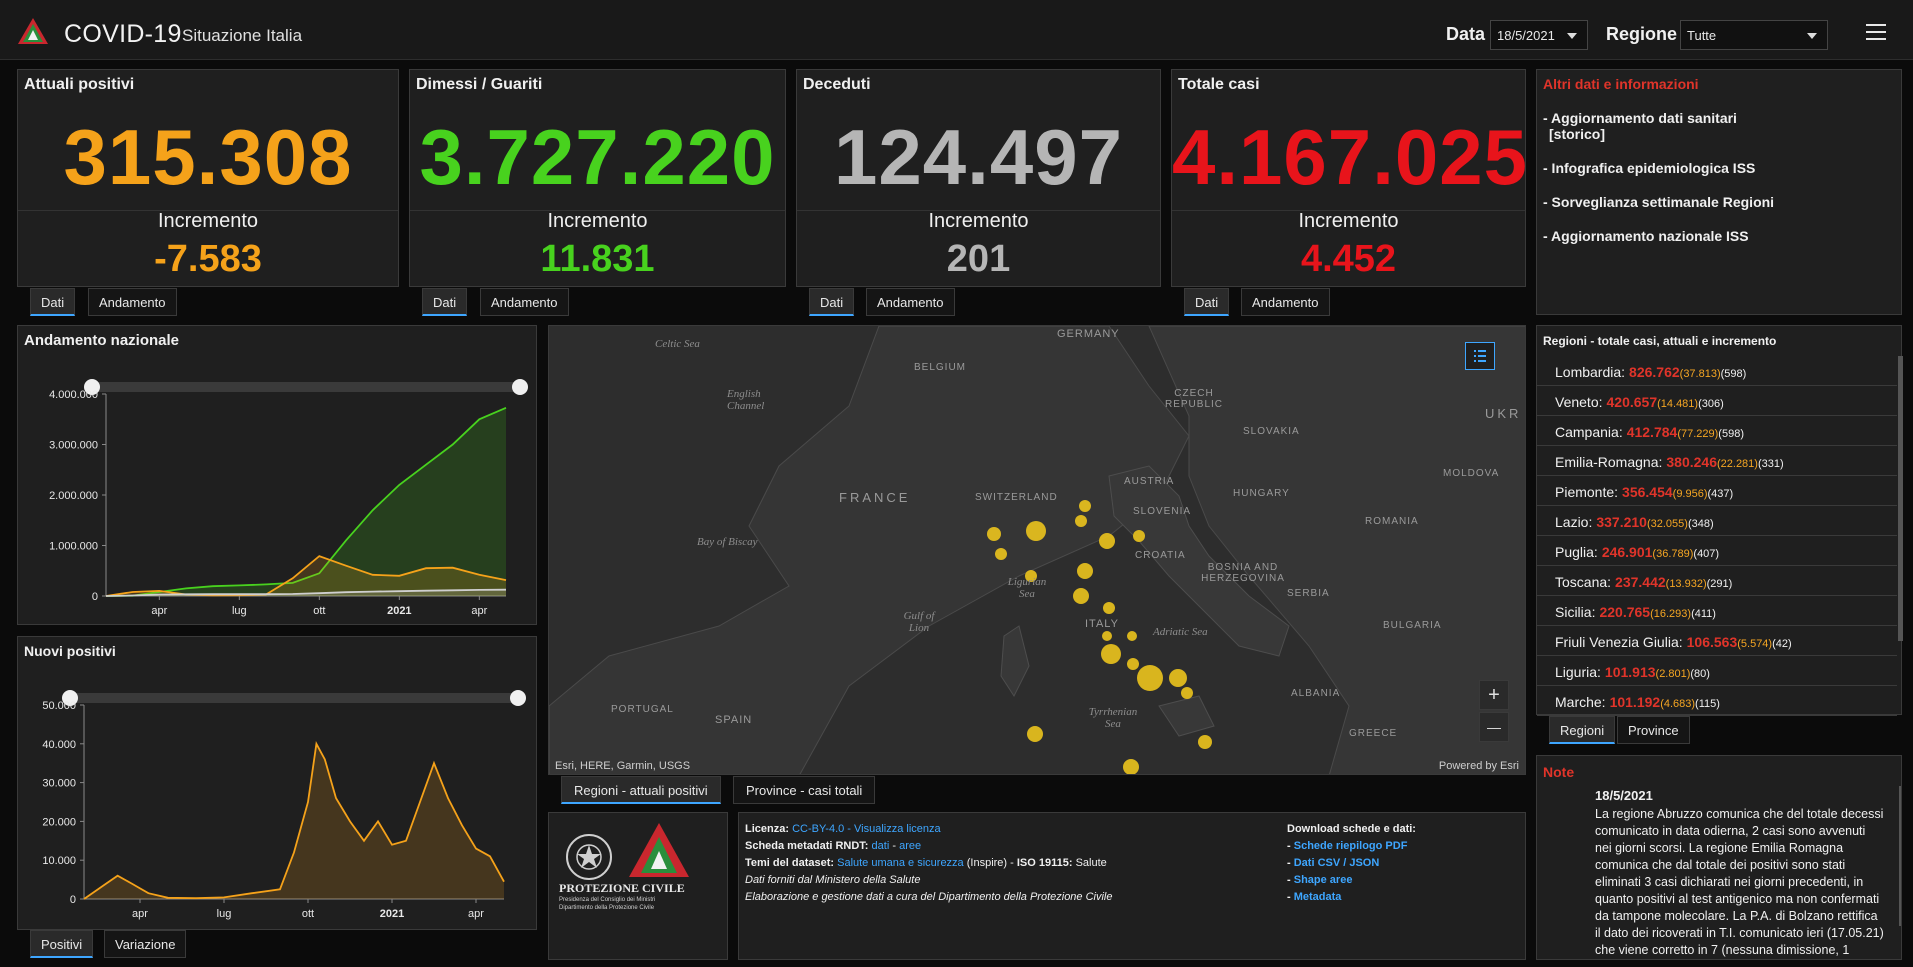 The height and width of the screenshot is (967, 1913). Describe the element at coordinates (897, 829) in the screenshot. I see `visualizza-licenza-link: Visualizza licenza` at that location.